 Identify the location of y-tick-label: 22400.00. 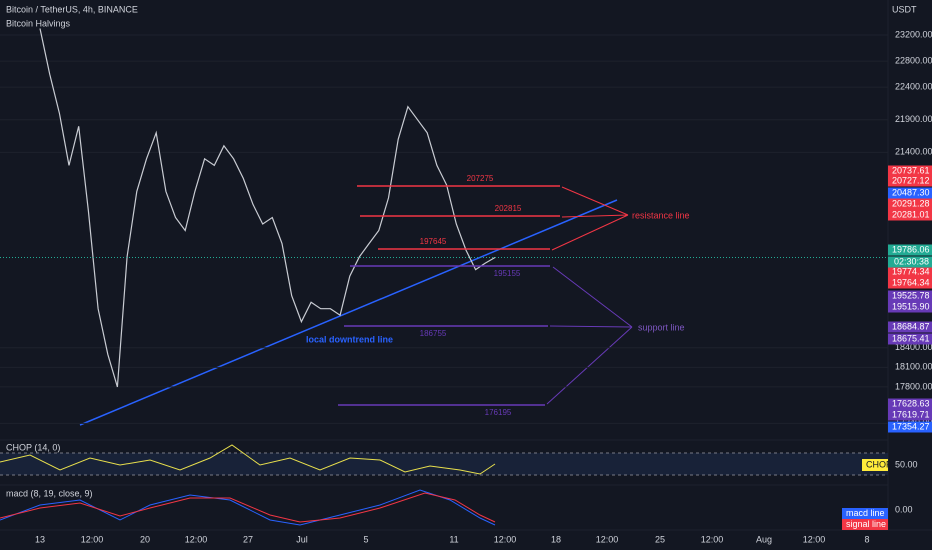
(913, 87).